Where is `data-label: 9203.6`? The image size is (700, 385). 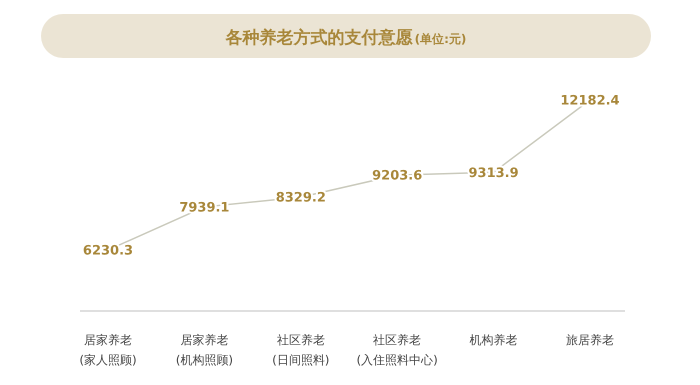
data-label: 9203.6 is located at coordinates (397, 176).